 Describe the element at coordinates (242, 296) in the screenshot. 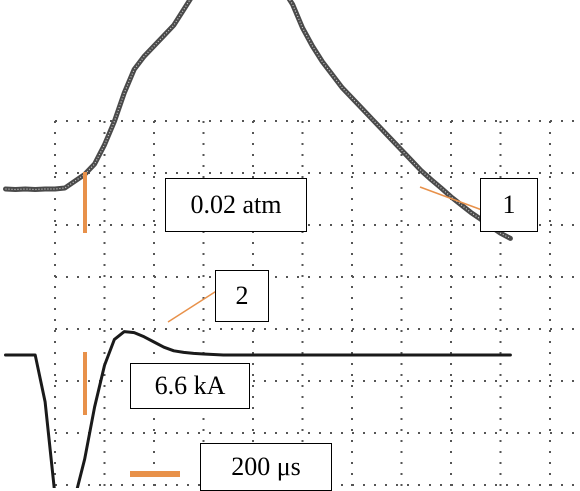

I see `trace-2-annotation: 2` at that location.